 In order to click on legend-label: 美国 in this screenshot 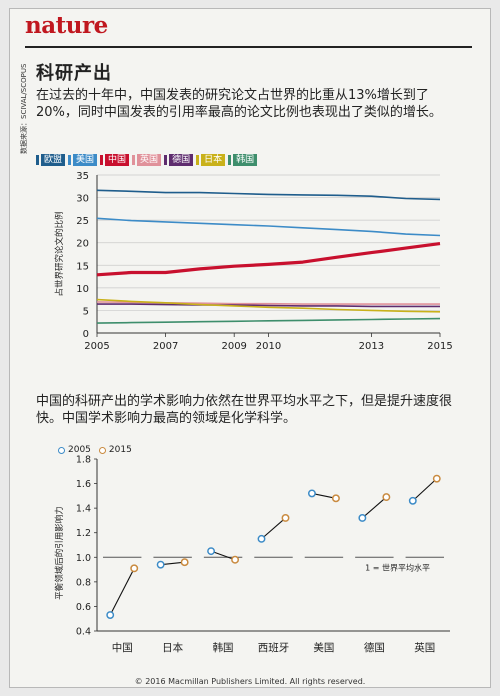, I will do `click(85, 160)`.